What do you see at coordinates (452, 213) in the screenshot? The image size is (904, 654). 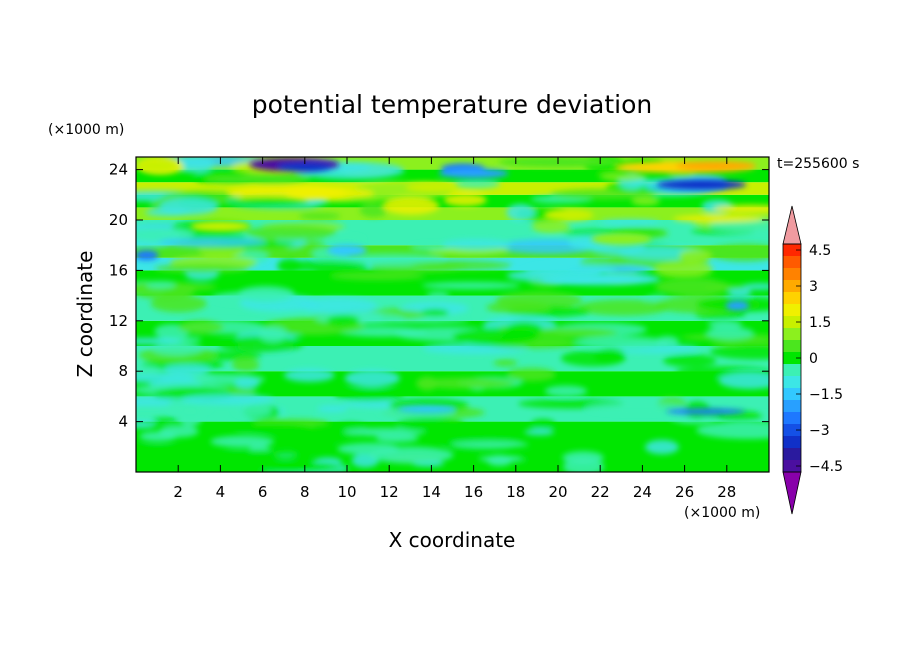 I see `field-band` at bounding box center [452, 213].